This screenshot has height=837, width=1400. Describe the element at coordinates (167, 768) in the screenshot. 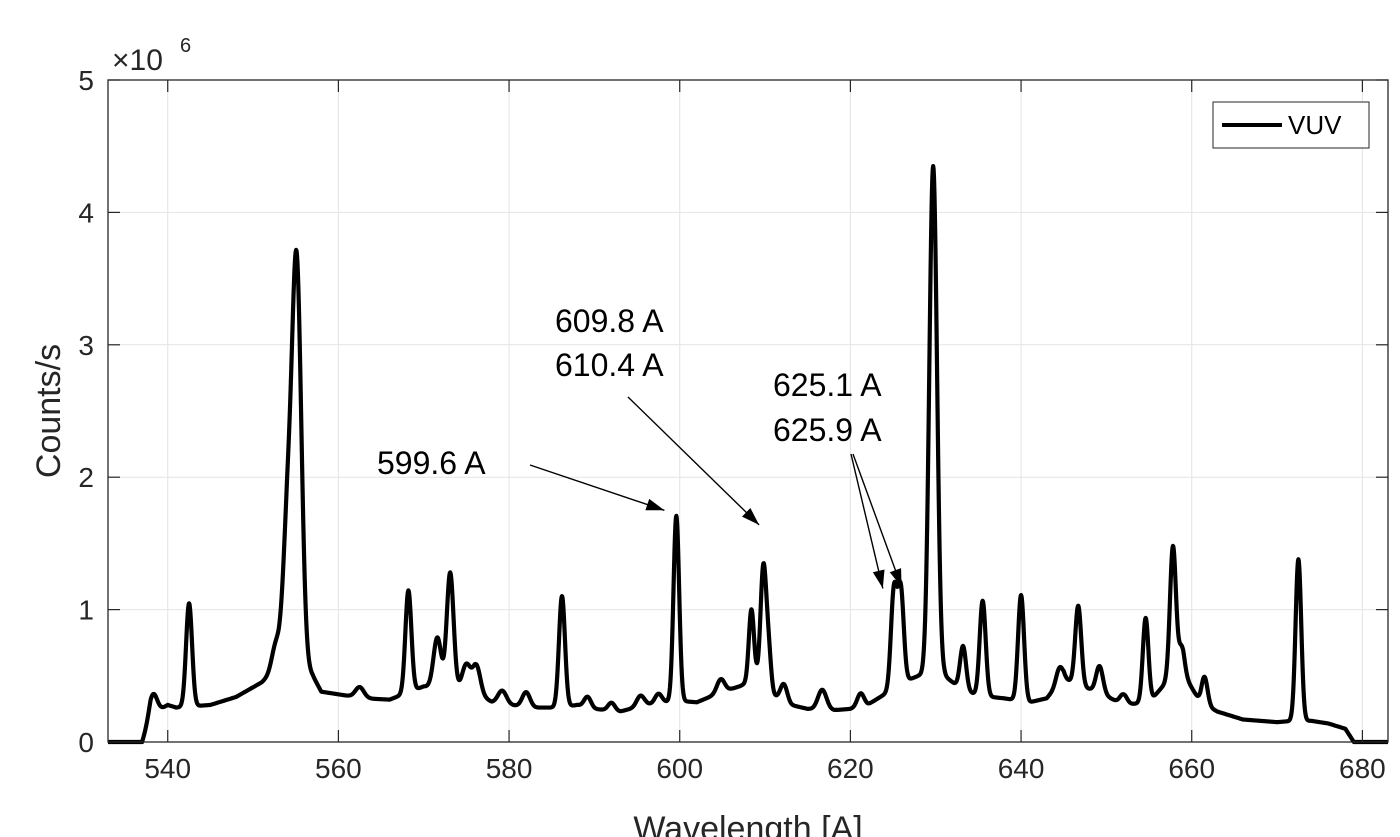

I see `x-tick-label: 540` at that location.